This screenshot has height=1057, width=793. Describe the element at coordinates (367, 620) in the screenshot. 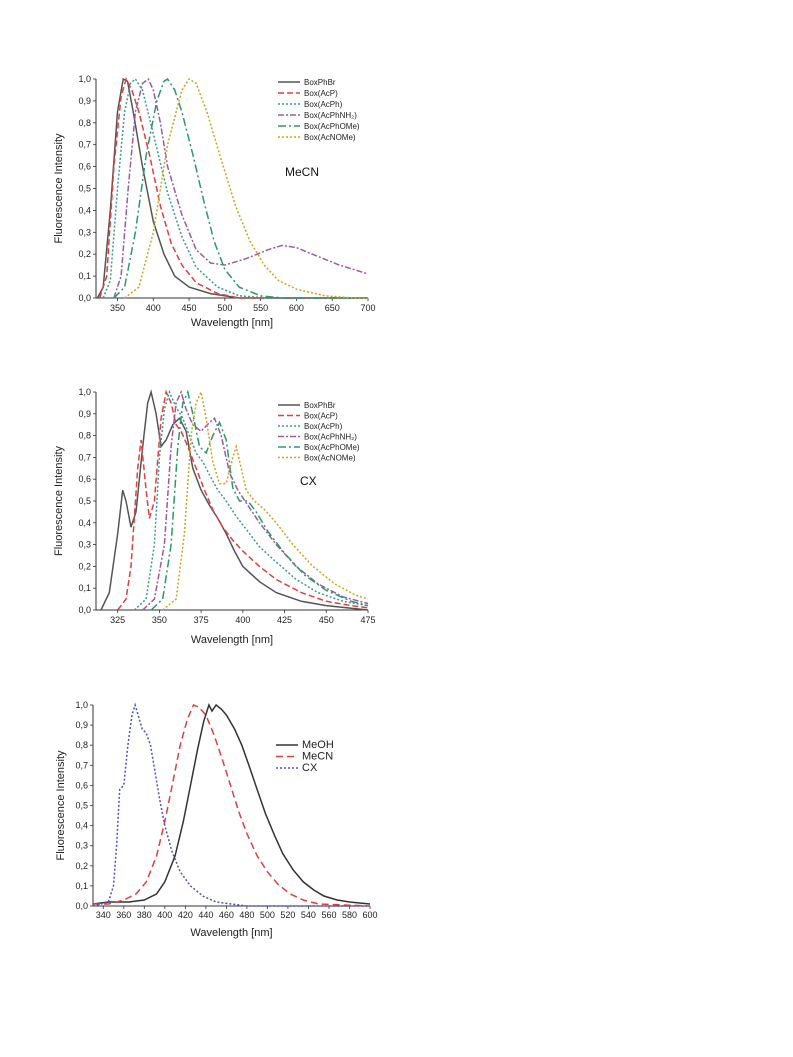

I see `x-tick-label: 475` at that location.